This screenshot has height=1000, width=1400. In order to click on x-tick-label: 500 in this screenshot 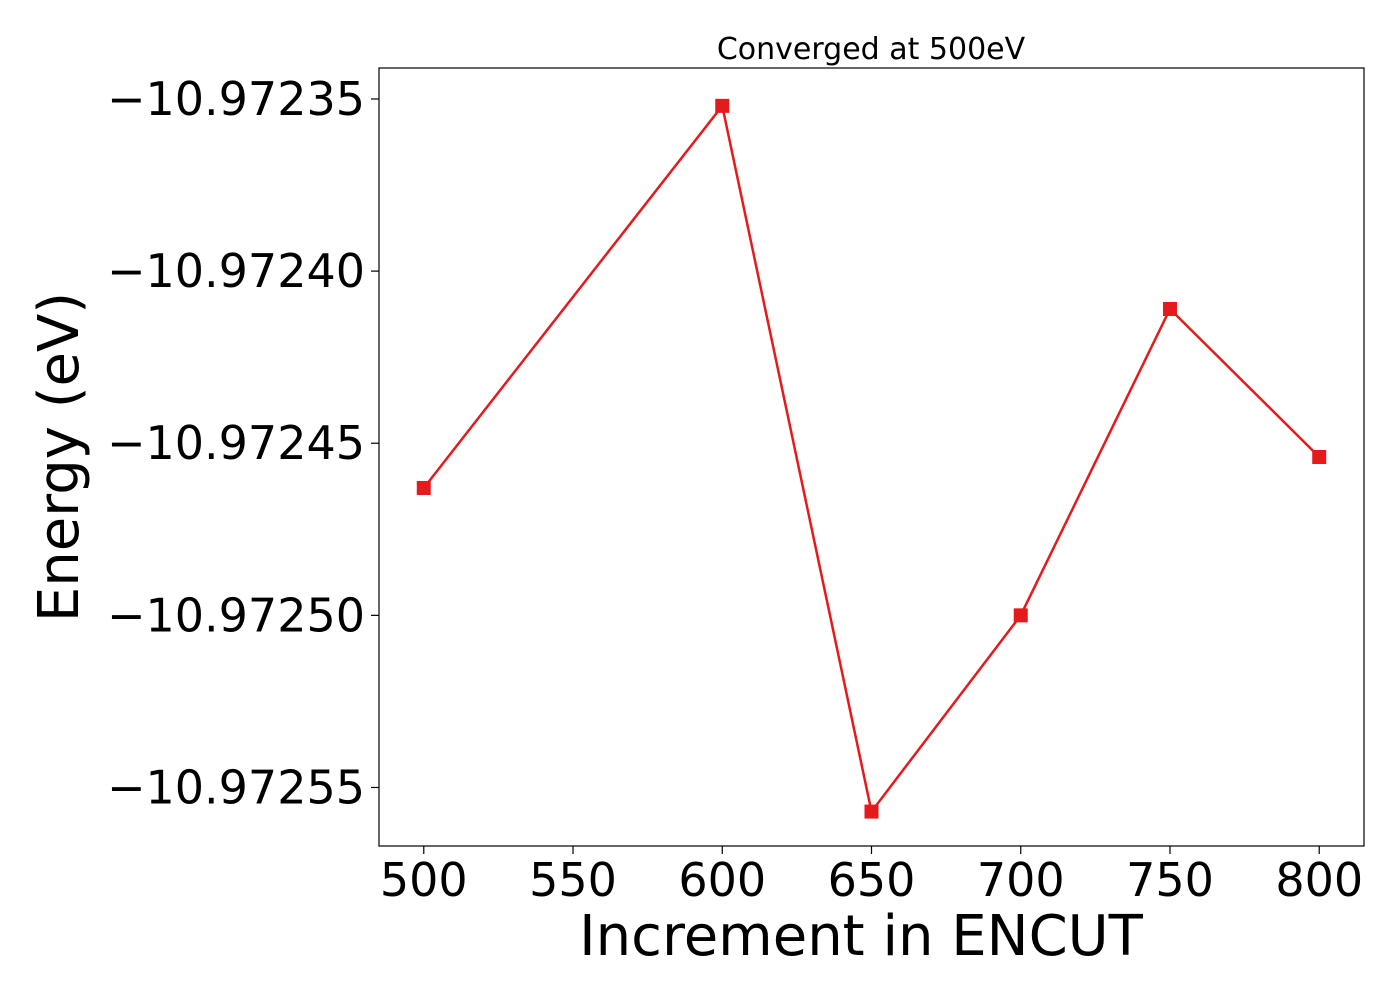, I will do `click(424, 880)`.